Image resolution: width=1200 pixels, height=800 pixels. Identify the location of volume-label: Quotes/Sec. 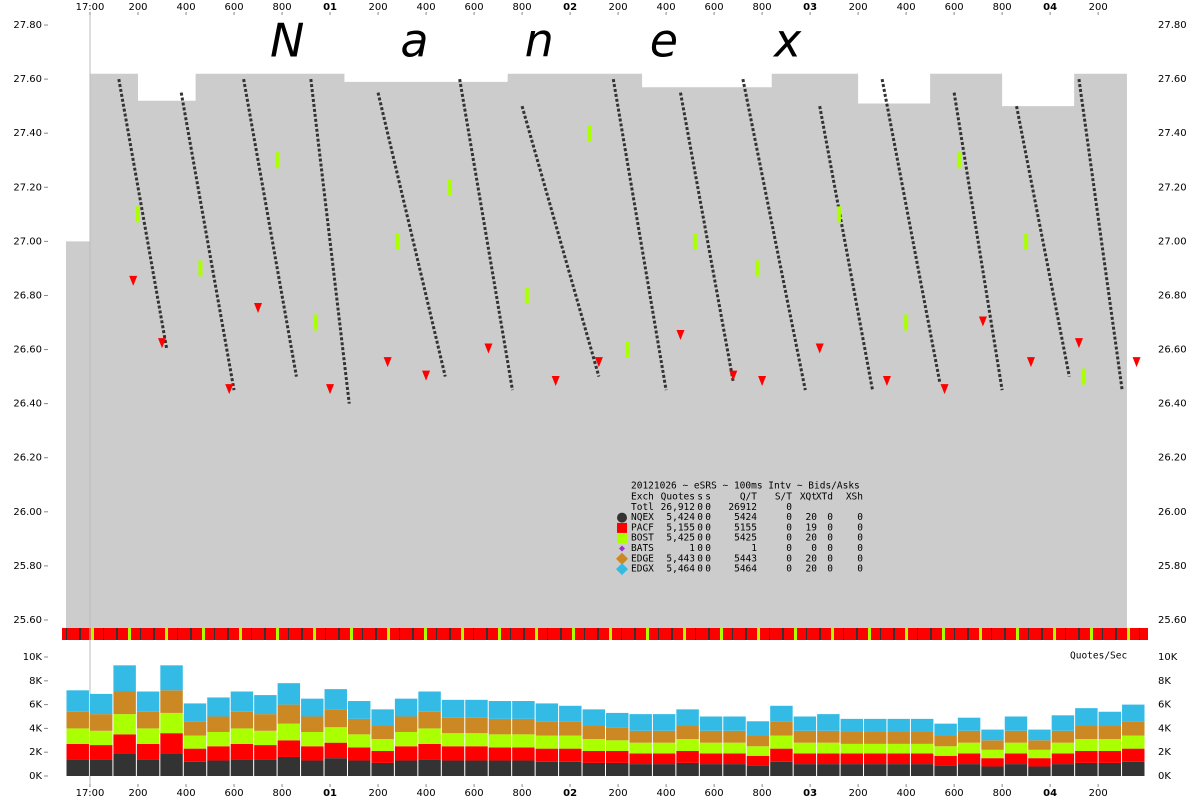
(1098, 656).